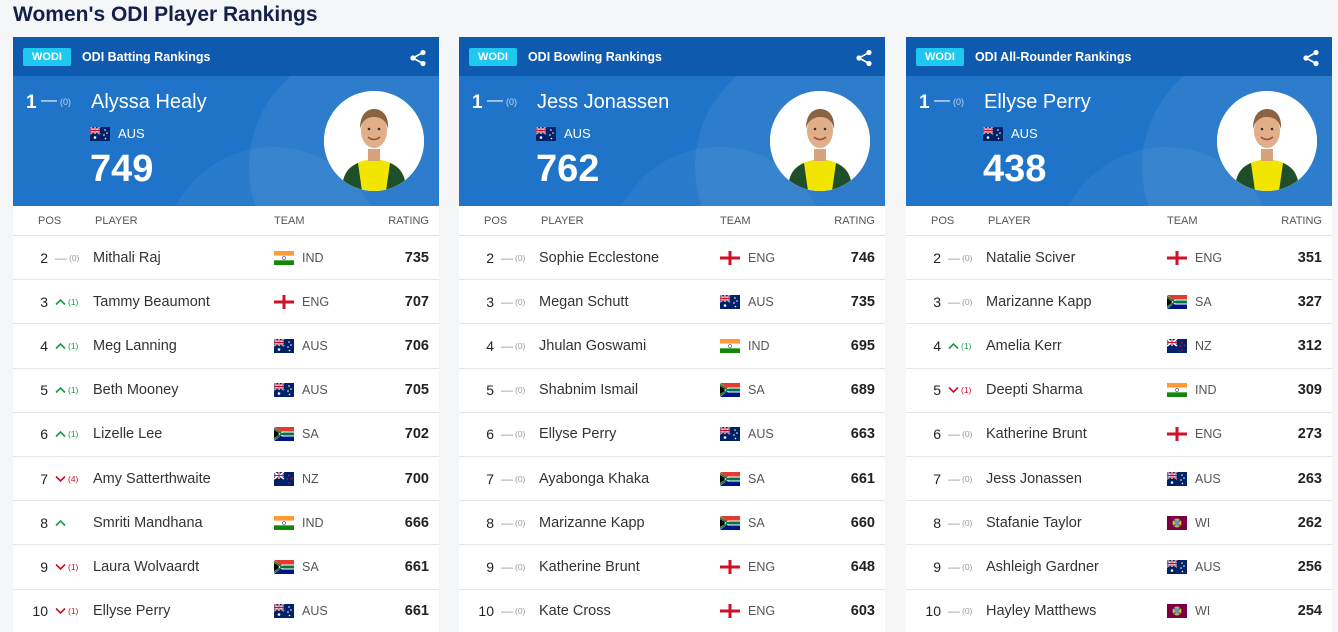 This screenshot has width=1338, height=632. What do you see at coordinates (60, 611) in the screenshot?
I see `down-arrow-icon` at bounding box center [60, 611].